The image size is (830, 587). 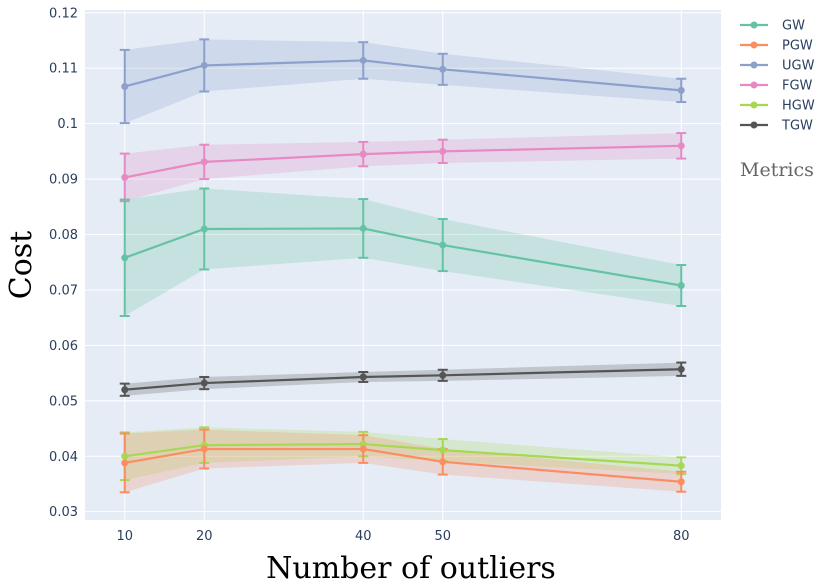 What do you see at coordinates (63, 401) in the screenshot?
I see `y-tick-label: 0.05` at bounding box center [63, 401].